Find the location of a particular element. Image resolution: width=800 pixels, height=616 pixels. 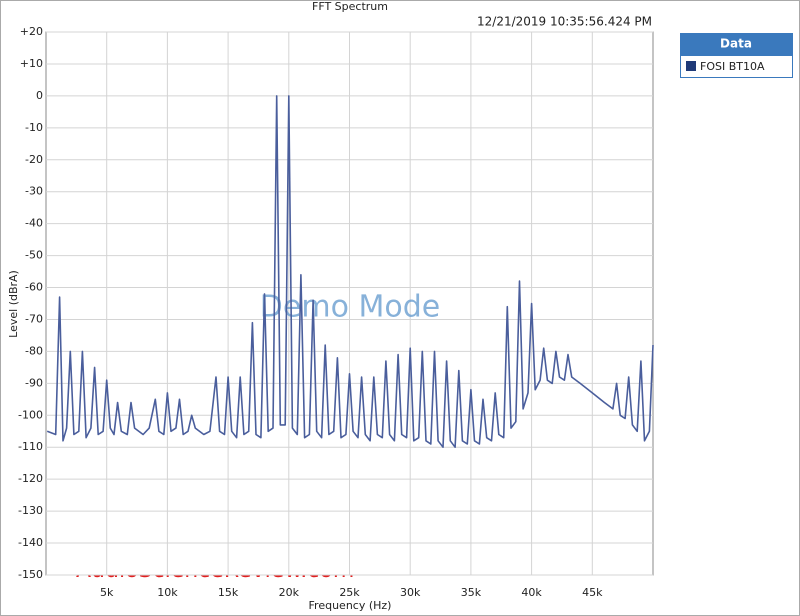

watermark: Demo Mode is located at coordinates (350, 307).